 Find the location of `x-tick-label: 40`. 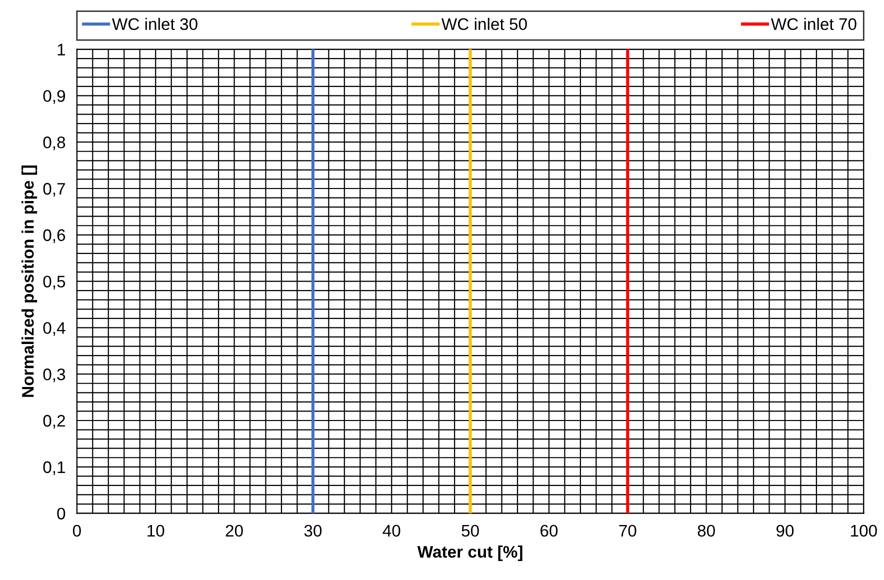

x-tick-label: 40 is located at coordinates (391, 530).